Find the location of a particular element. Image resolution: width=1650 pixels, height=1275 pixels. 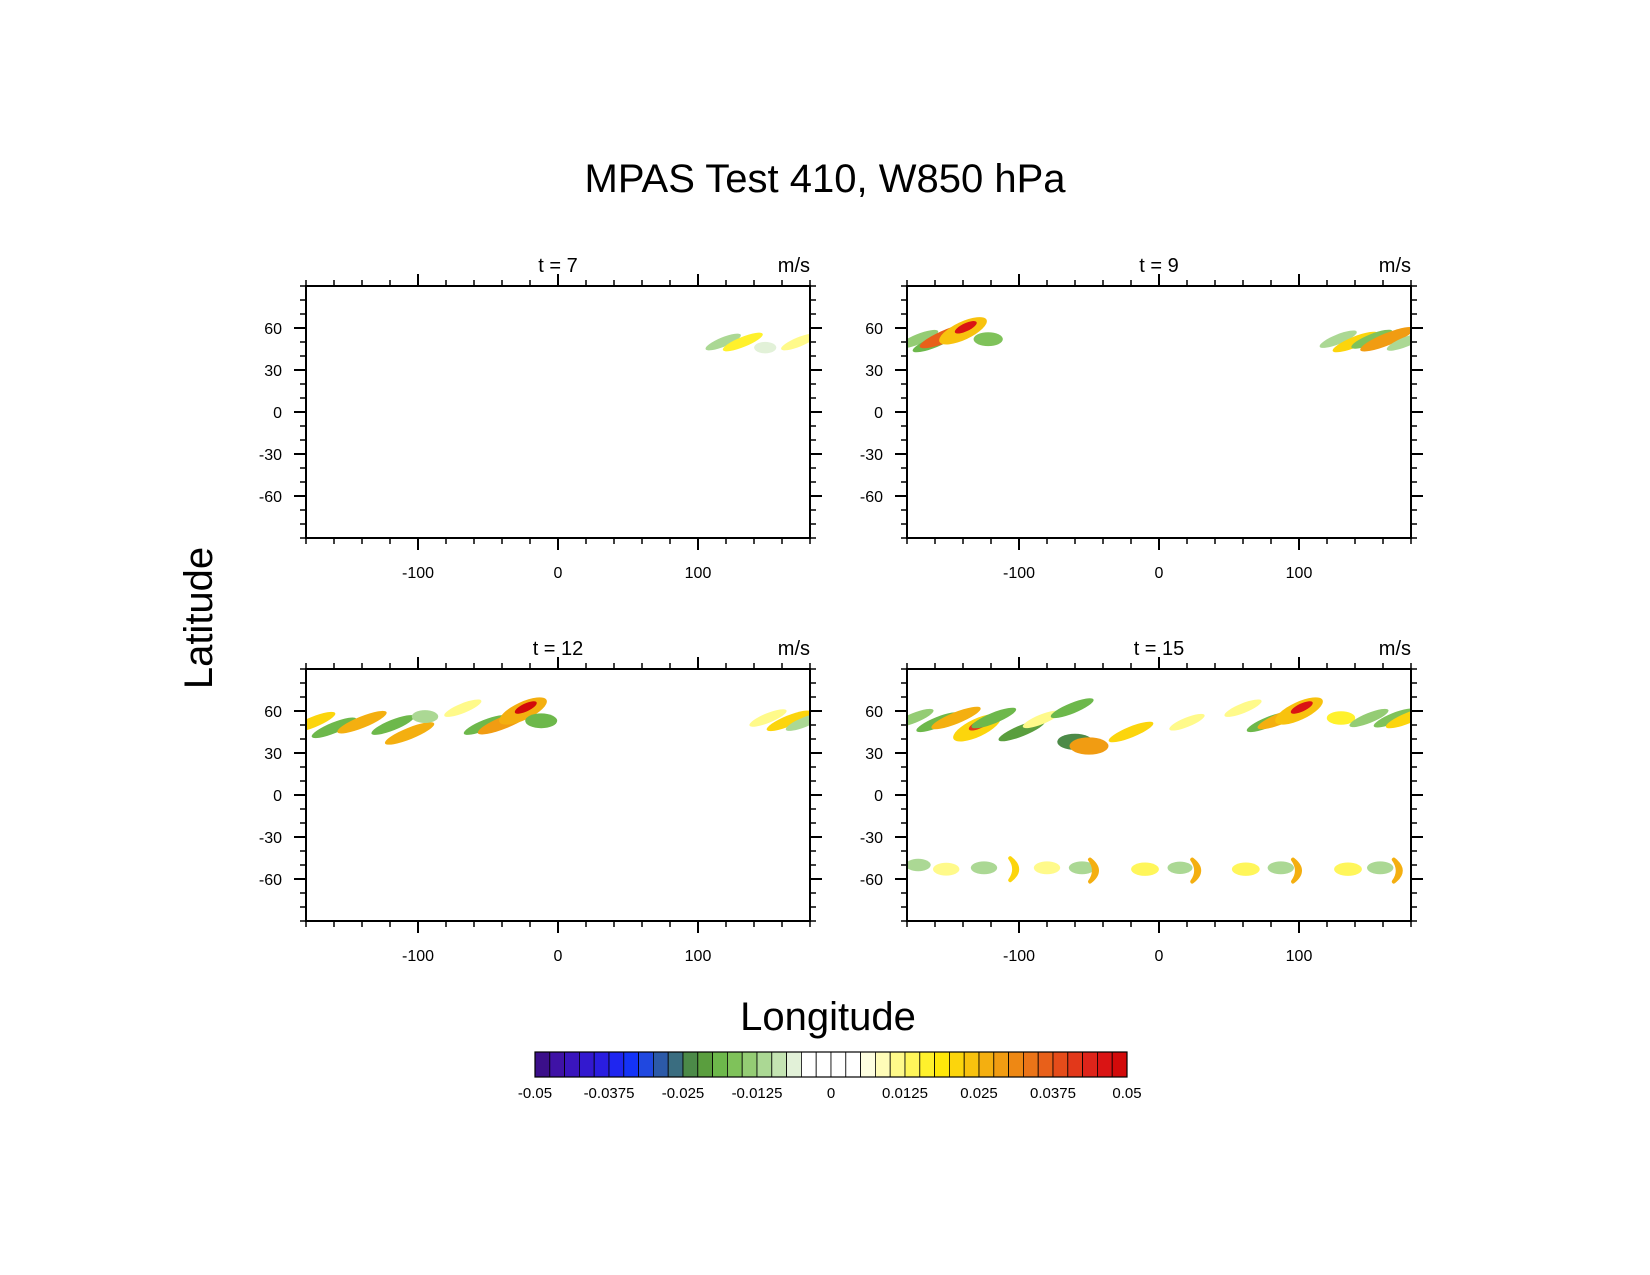

x-tick-label: 0 is located at coordinates (558, 956).